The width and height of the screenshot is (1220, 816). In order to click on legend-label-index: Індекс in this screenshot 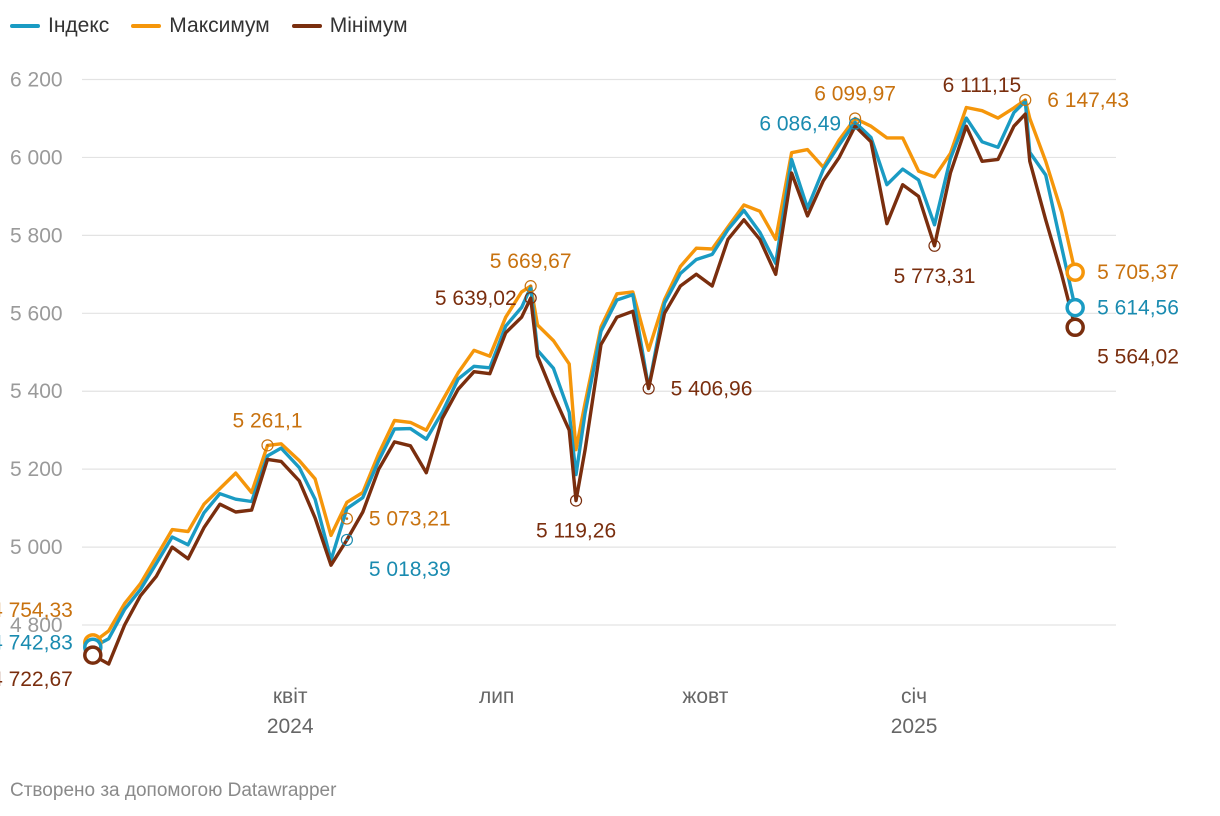, I will do `click(79, 25)`.